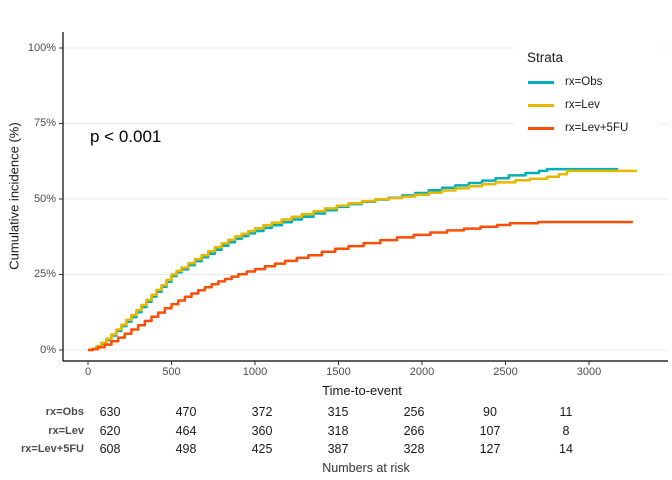 Image resolution: width=672 pixels, height=480 pixels. I want to click on legend-title: Strata, so click(545, 57).